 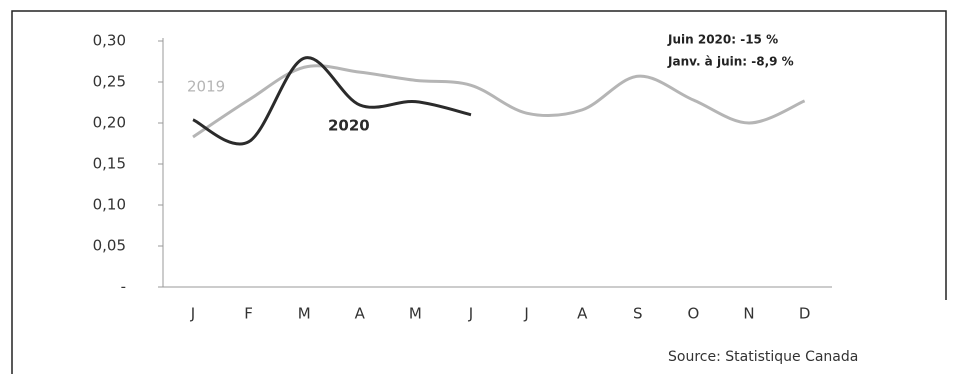 I want to click on x-tick-label: S, so click(x=638, y=314).